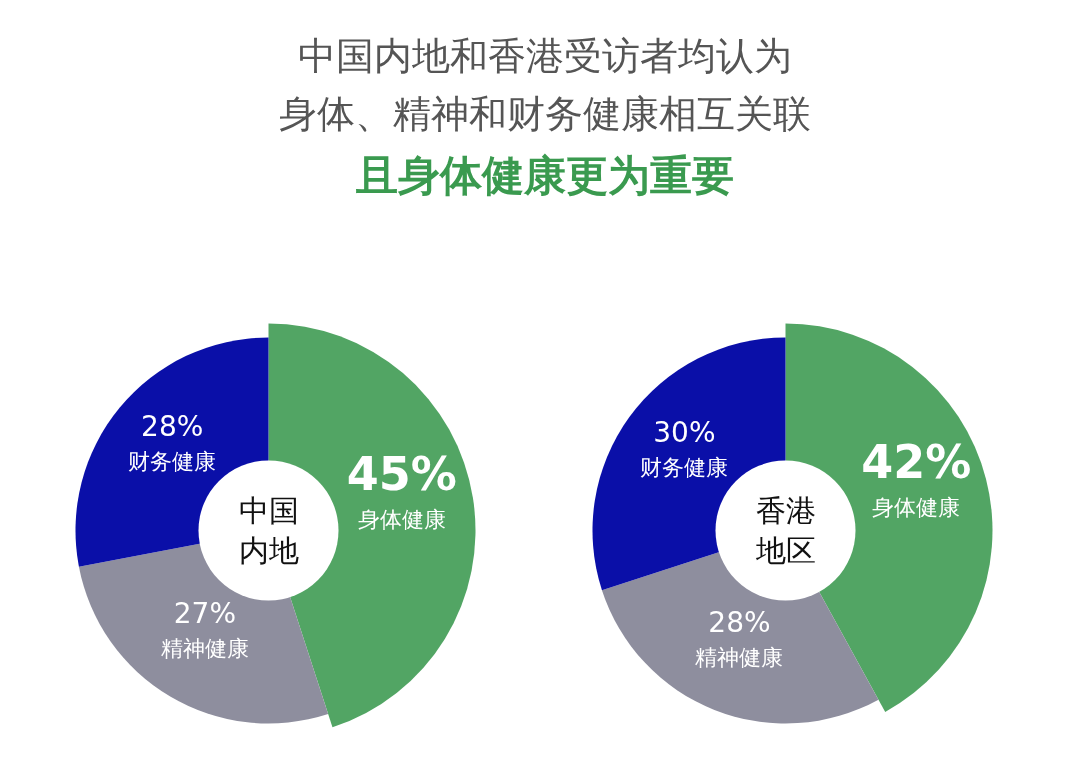  I want to click on text: 中国, so click(268, 510).